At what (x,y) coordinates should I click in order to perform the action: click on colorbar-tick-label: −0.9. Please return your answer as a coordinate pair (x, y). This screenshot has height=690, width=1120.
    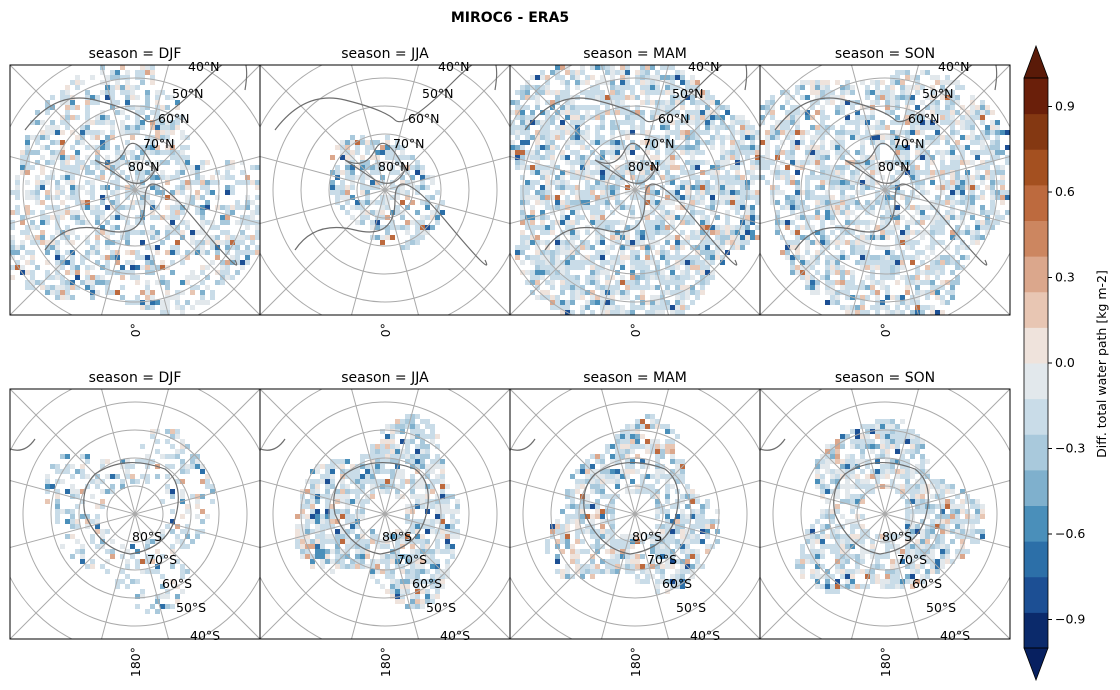
    Looking at the image, I should click on (1070, 619).